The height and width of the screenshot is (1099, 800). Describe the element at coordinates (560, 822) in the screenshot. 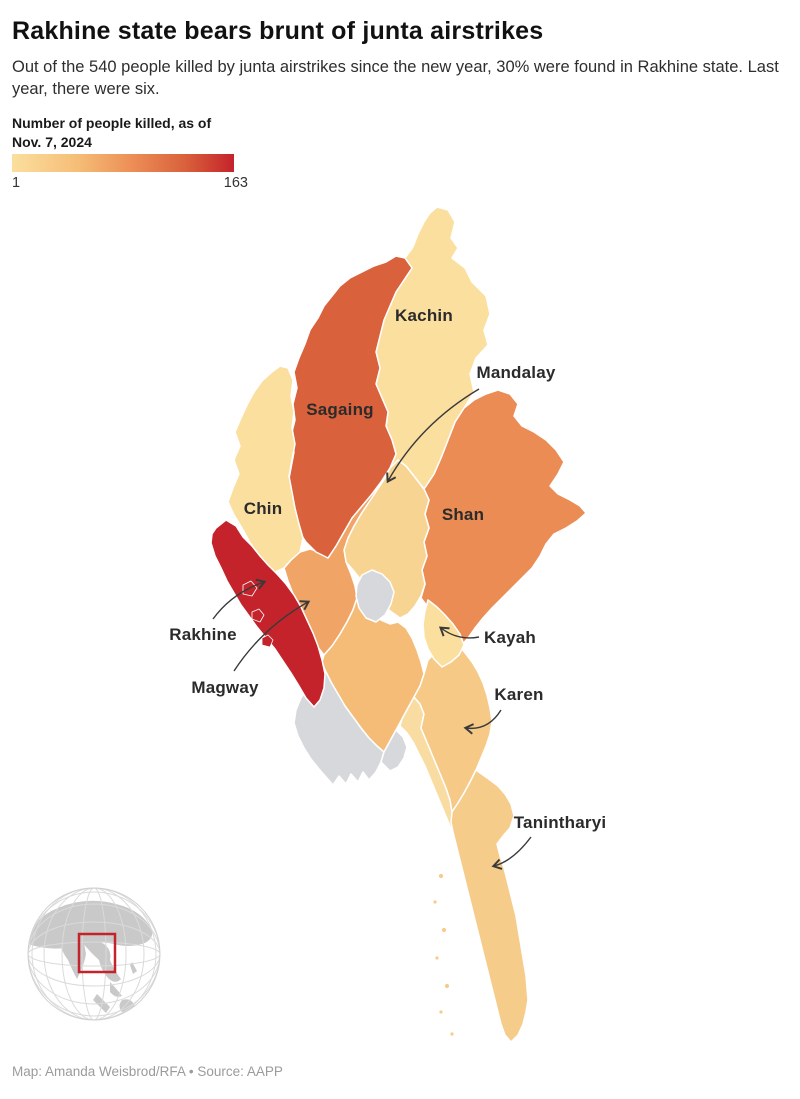

I see `map-label-tanintharyi: Tanintharyi` at that location.